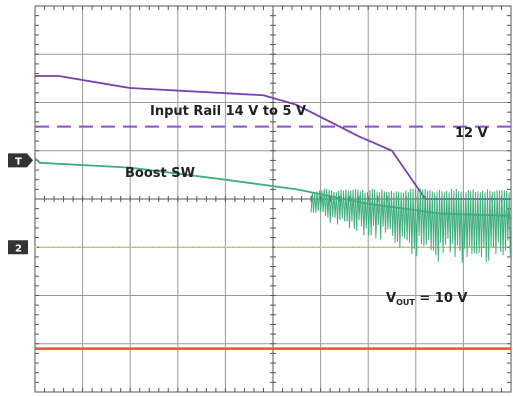 The image size is (513, 396). What do you see at coordinates (471, 133) in the screenshot?
I see `twelve-v-label: 12 V` at bounding box center [471, 133].